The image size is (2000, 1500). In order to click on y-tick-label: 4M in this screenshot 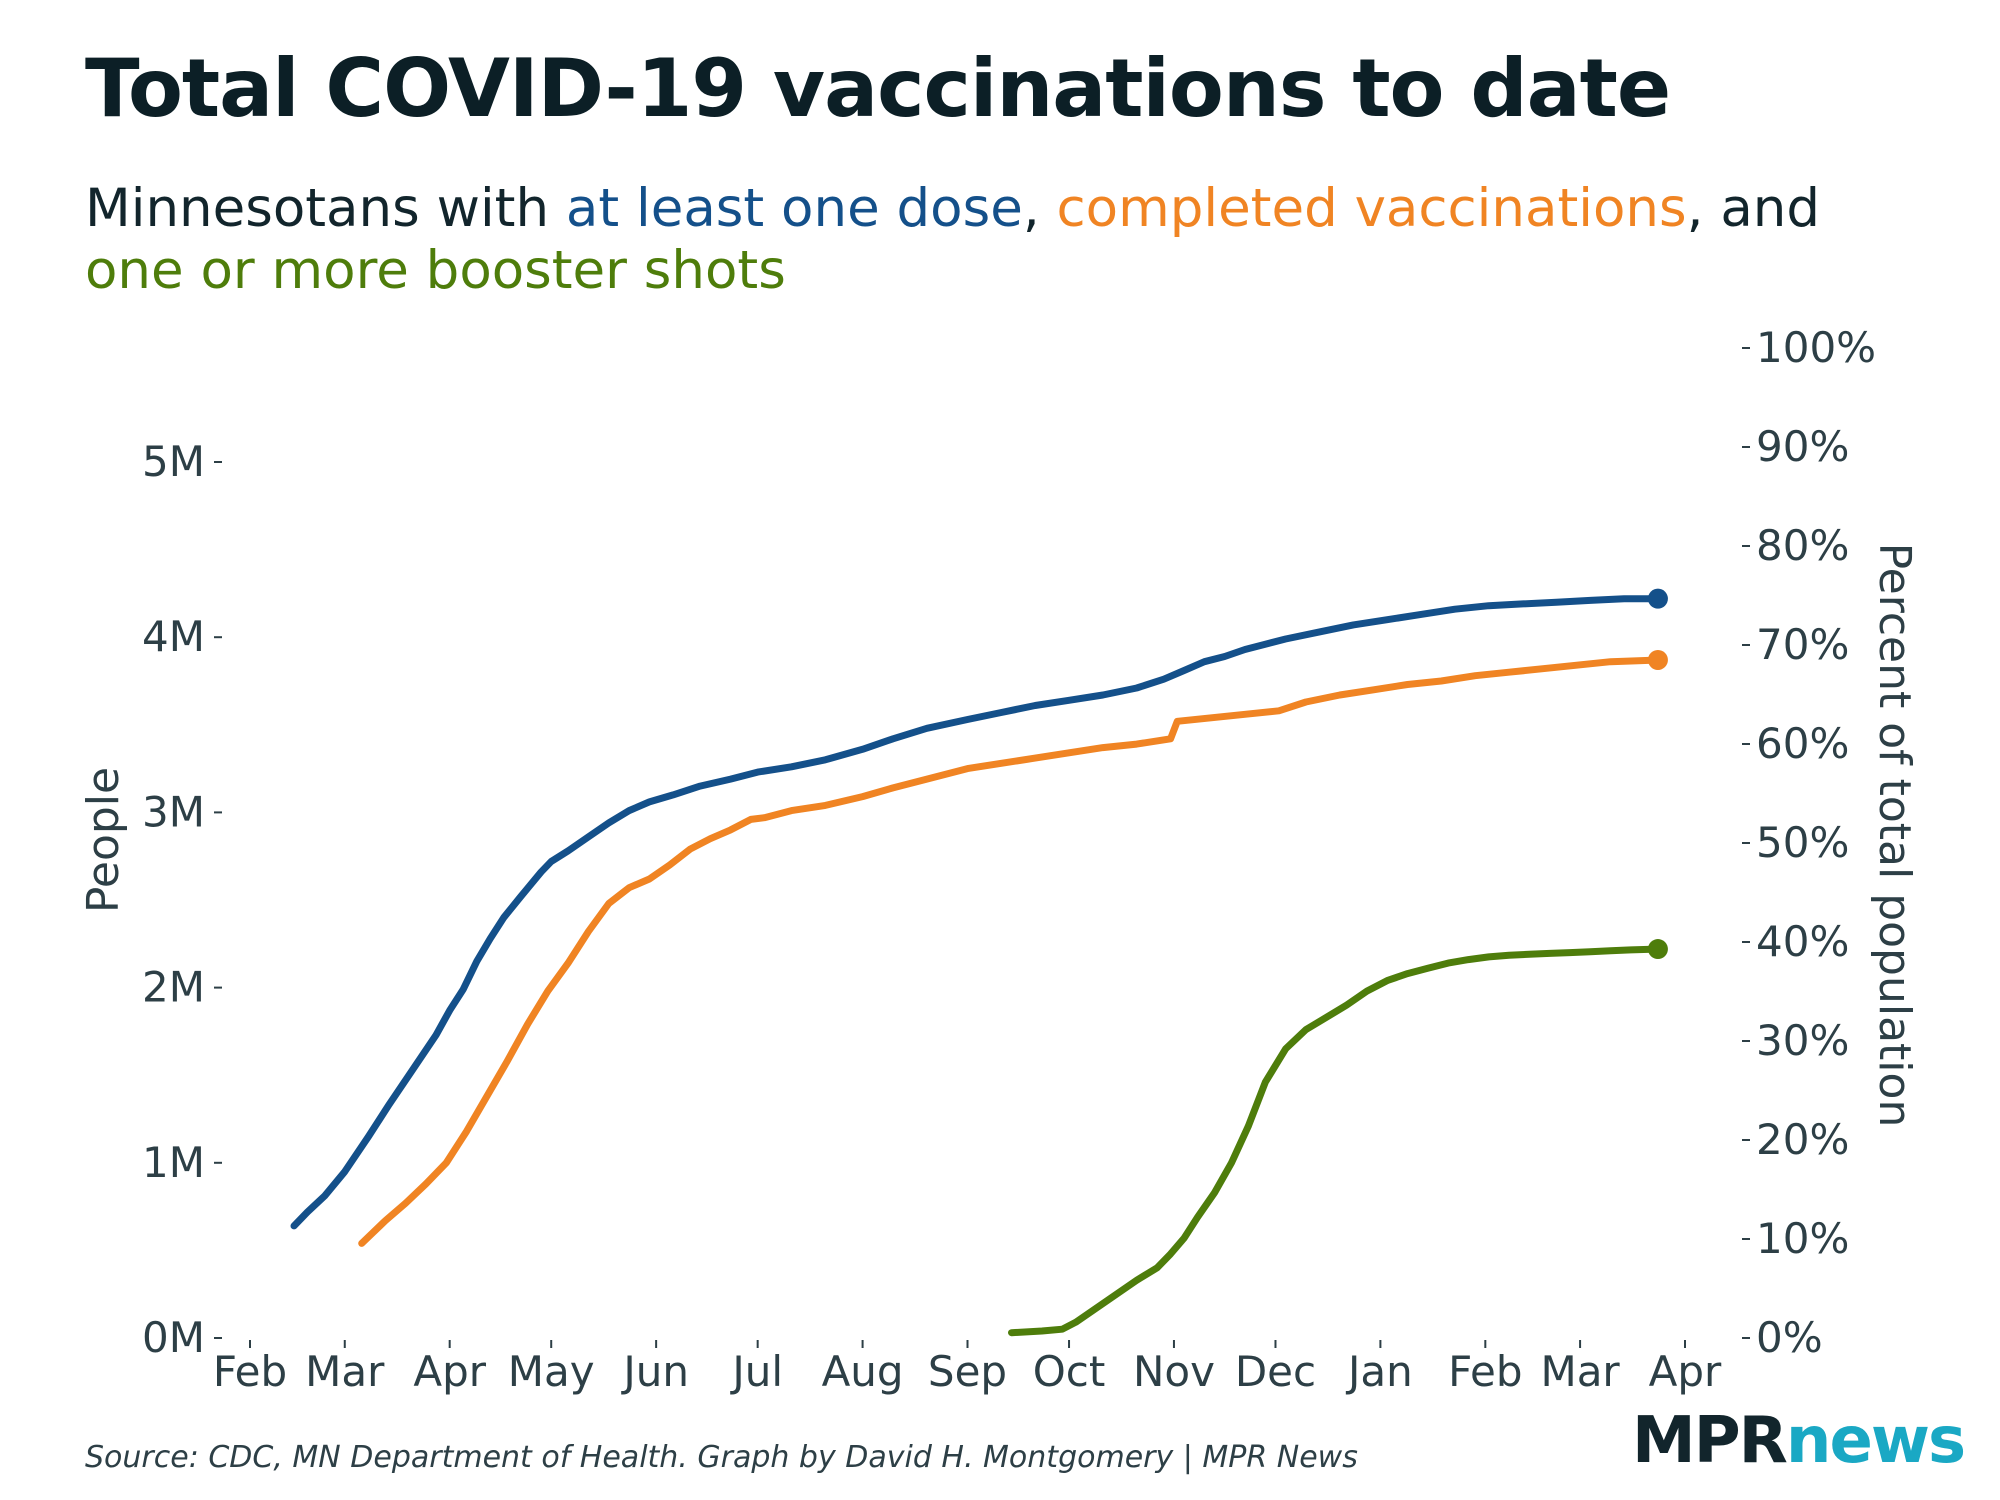, I will do `click(173, 636)`.